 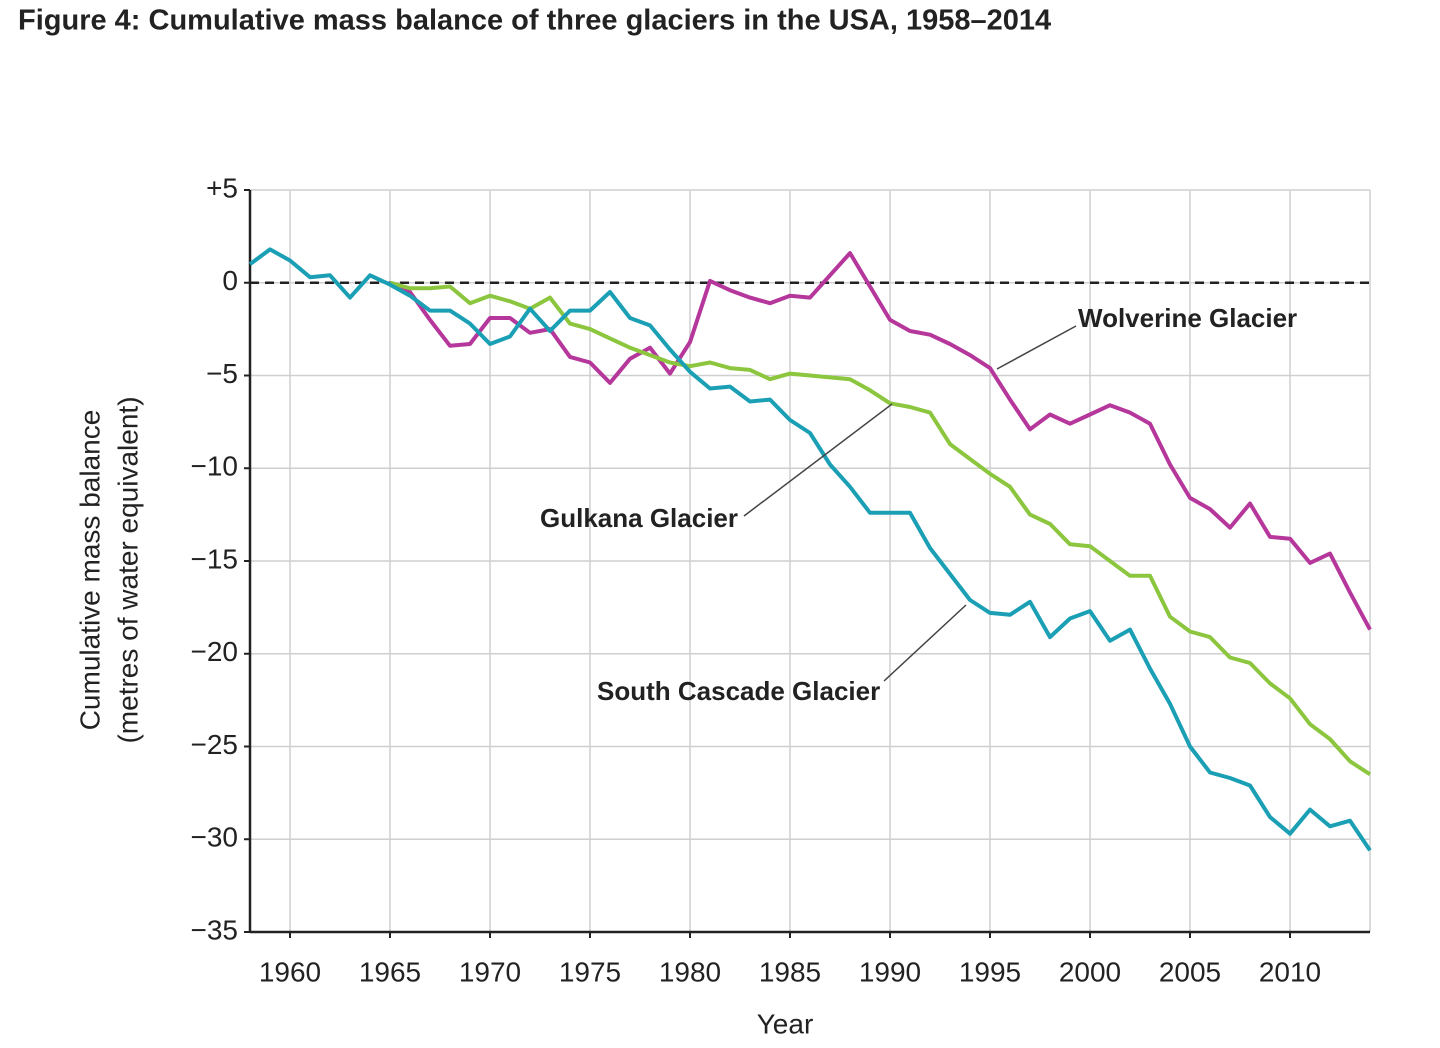 I want to click on y-tick-label: −20, so click(x=215, y=651).